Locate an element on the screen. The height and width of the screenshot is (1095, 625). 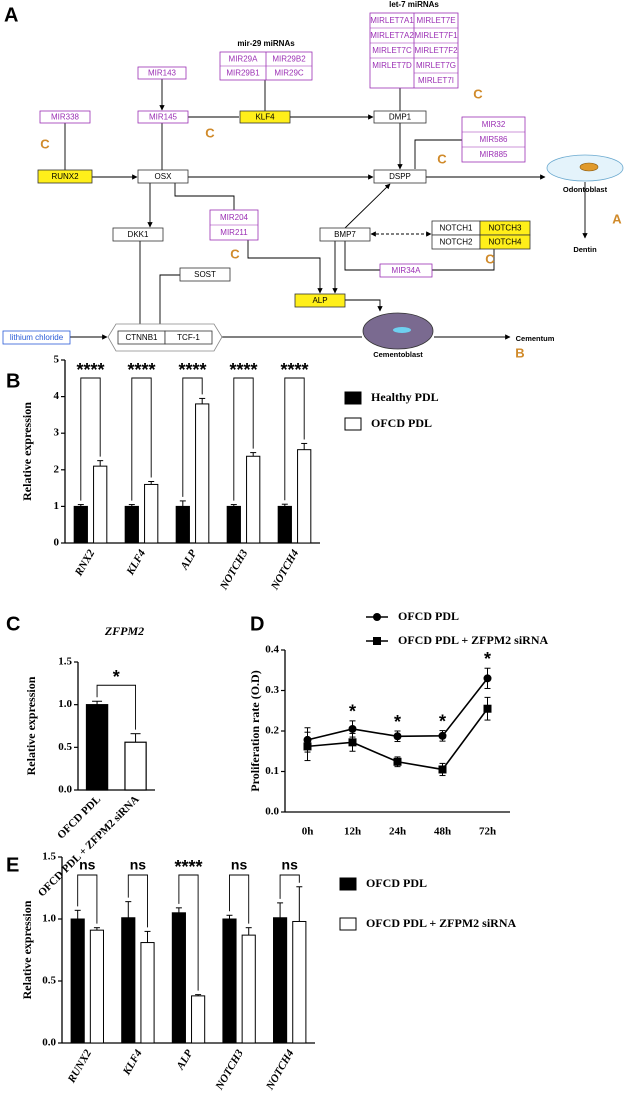
x-tick-label: NOTCH4 is located at coordinates (284, 569).